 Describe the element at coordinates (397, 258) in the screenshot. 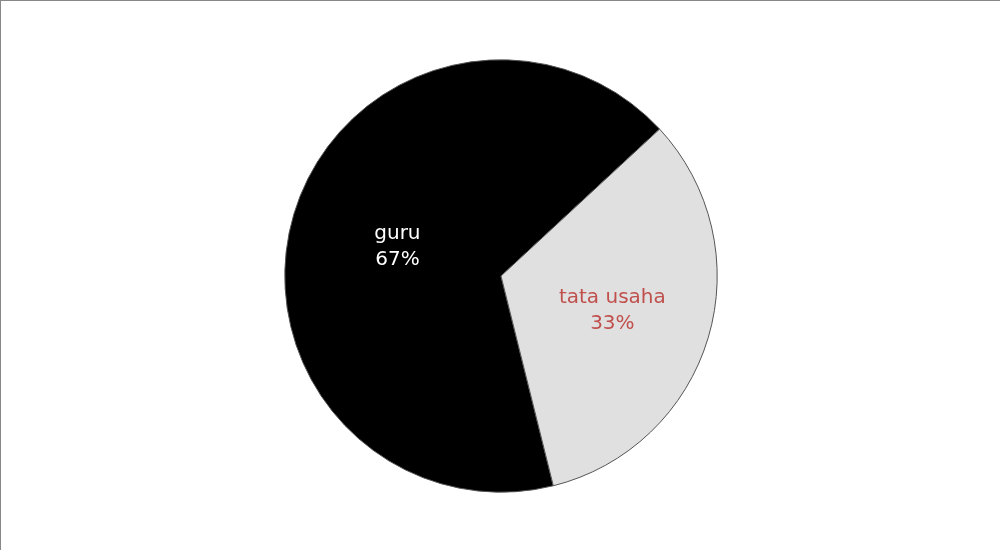

I see `data-label: 67%` at that location.